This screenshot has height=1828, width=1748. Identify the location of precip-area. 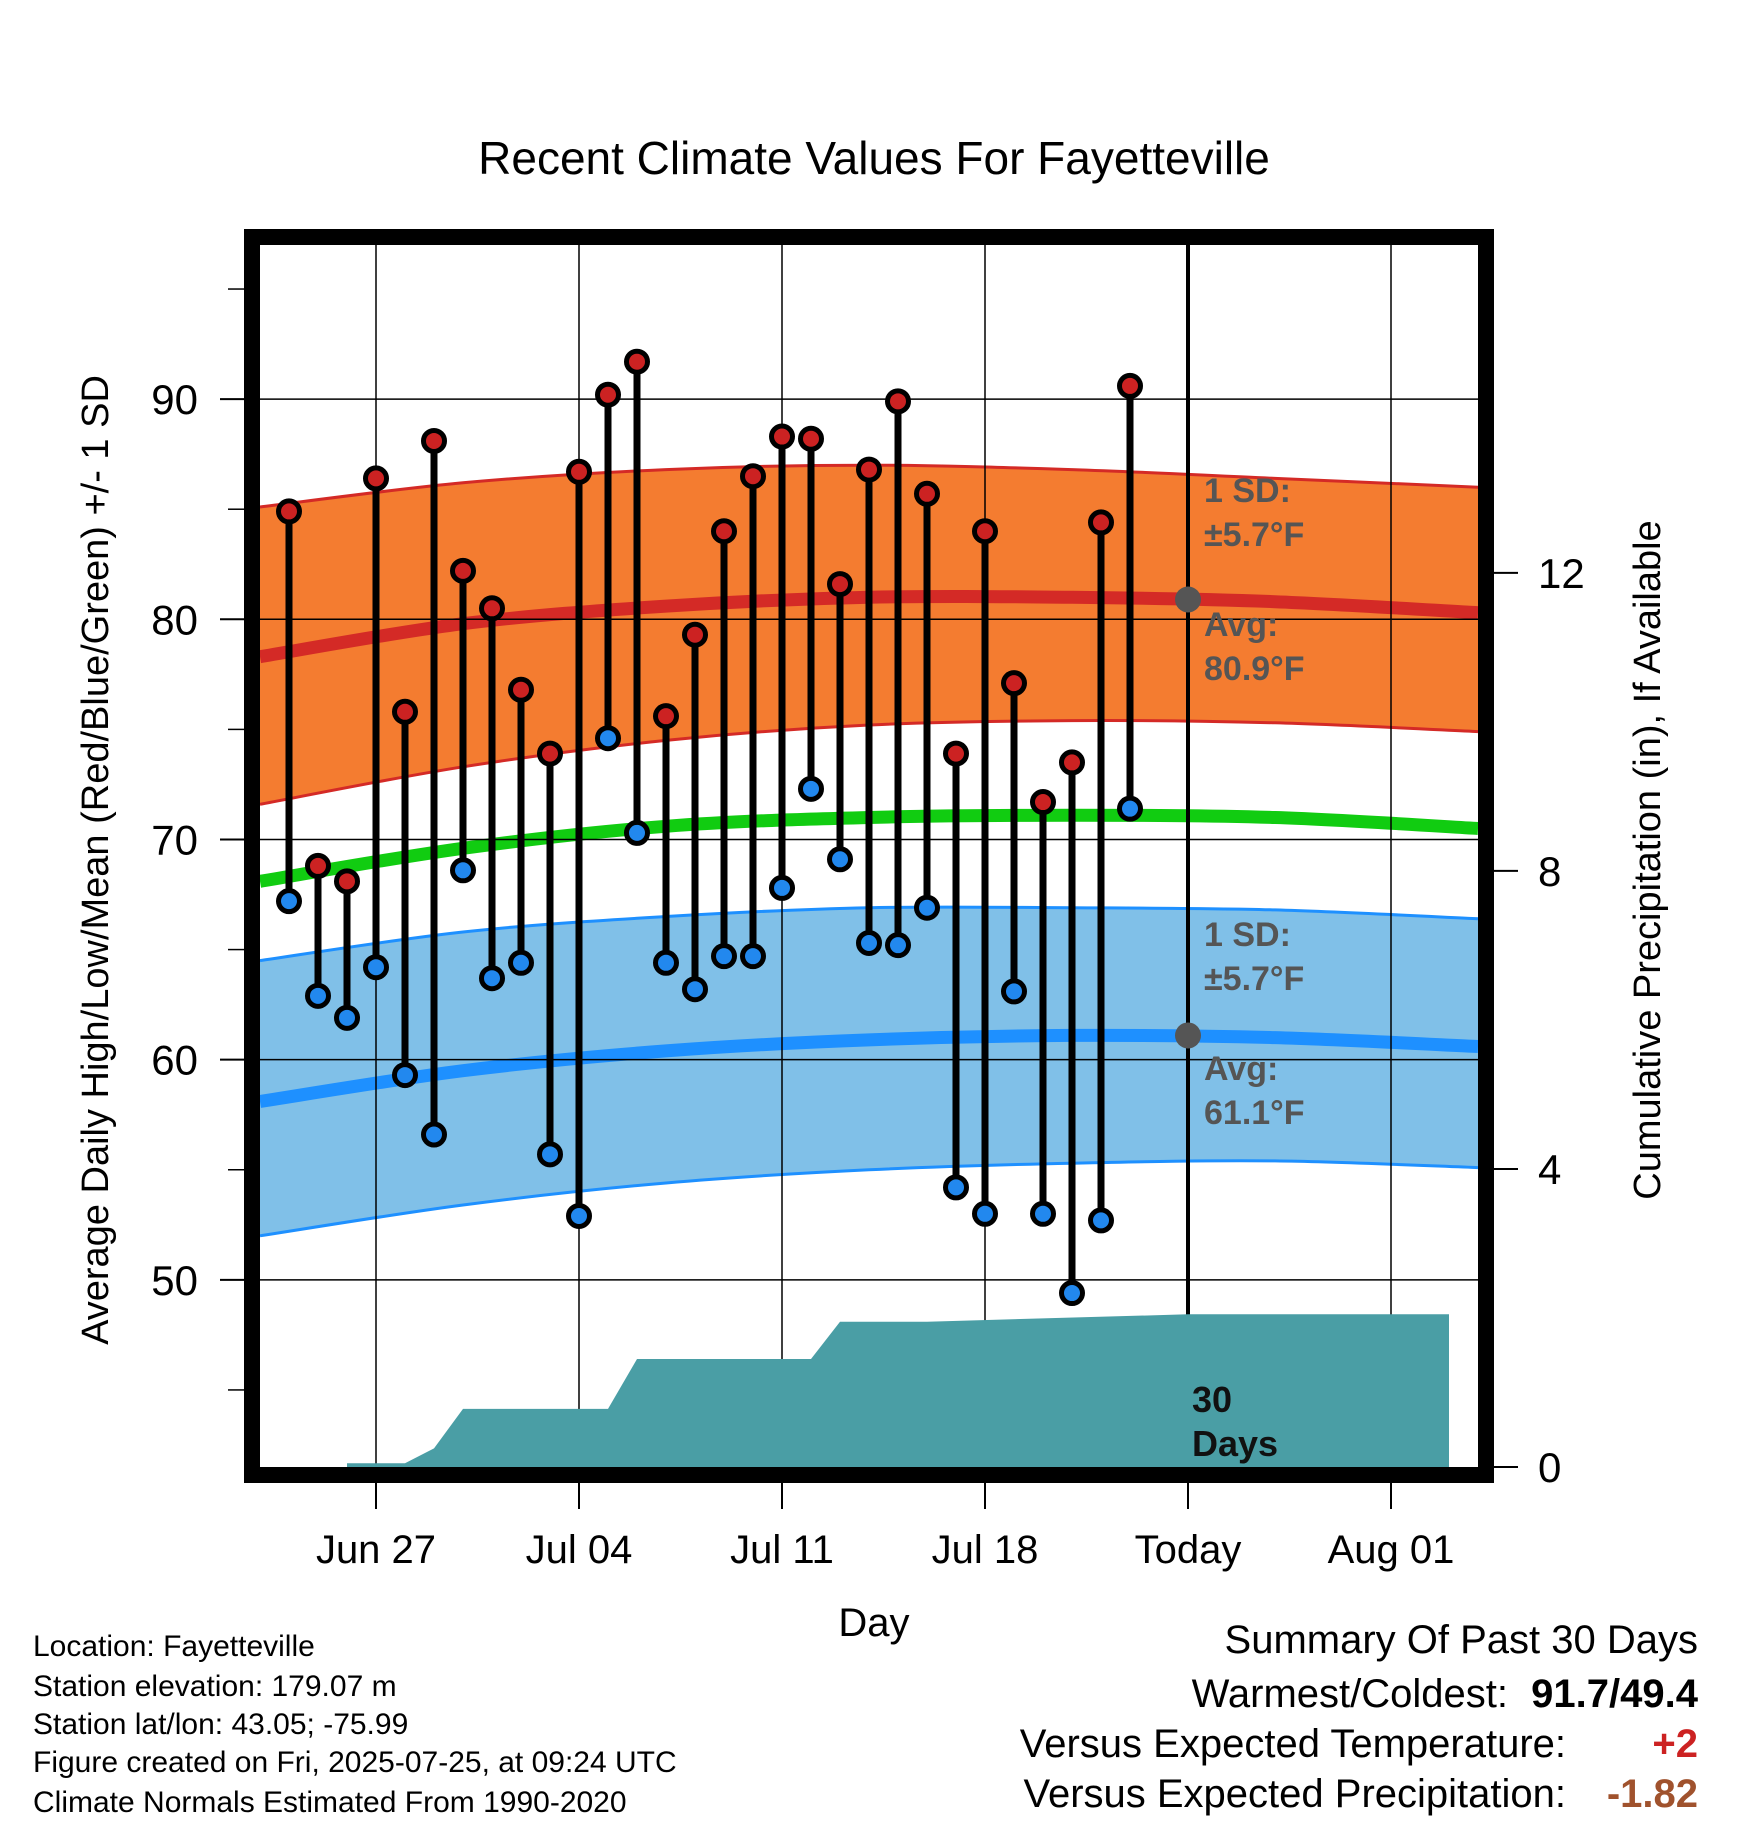
(898, 1390).